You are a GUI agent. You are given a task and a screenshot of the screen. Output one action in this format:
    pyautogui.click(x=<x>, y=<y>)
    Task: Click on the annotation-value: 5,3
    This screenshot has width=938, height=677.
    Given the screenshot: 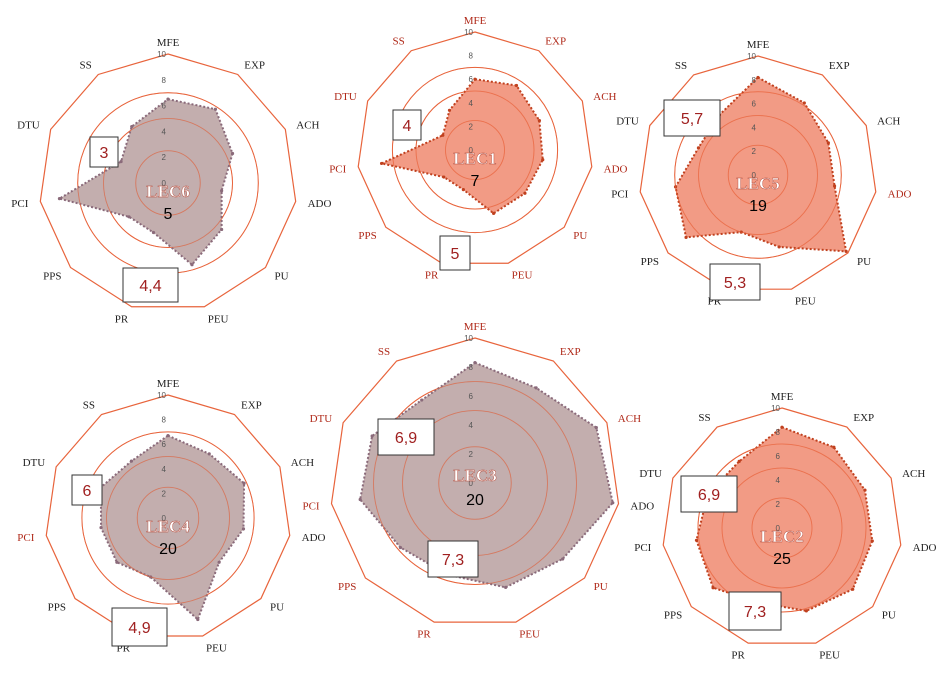 What is the action you would take?
    pyautogui.click(x=735, y=283)
    